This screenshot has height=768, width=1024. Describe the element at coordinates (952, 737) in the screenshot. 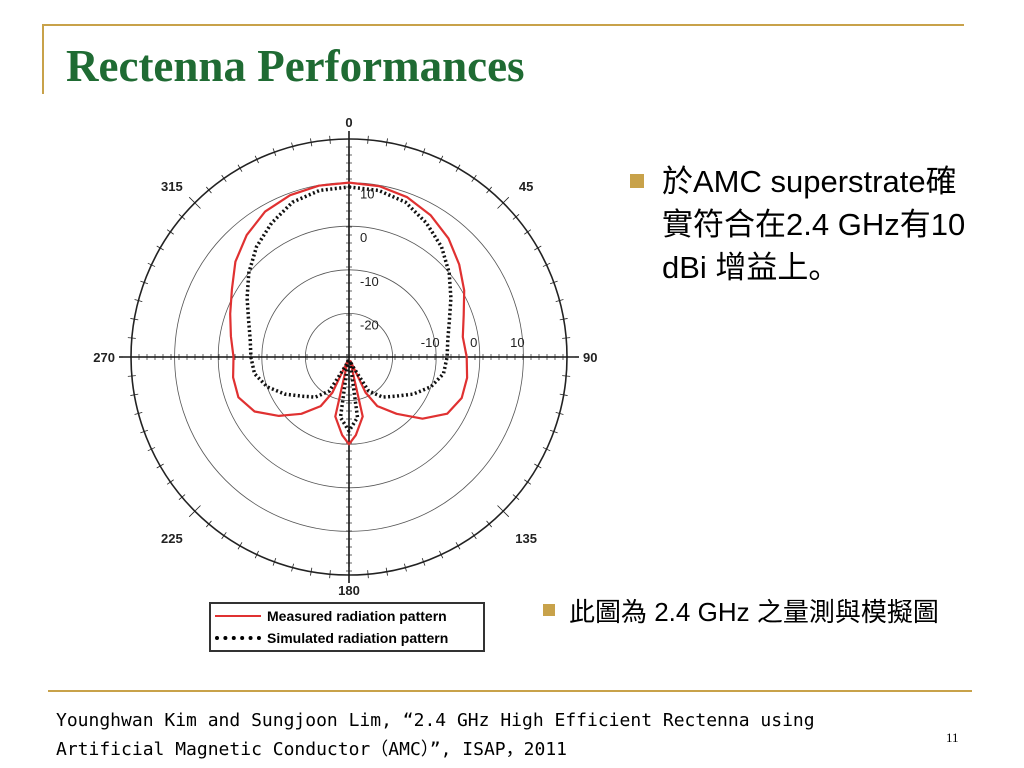

I see `page-number: 11` at that location.